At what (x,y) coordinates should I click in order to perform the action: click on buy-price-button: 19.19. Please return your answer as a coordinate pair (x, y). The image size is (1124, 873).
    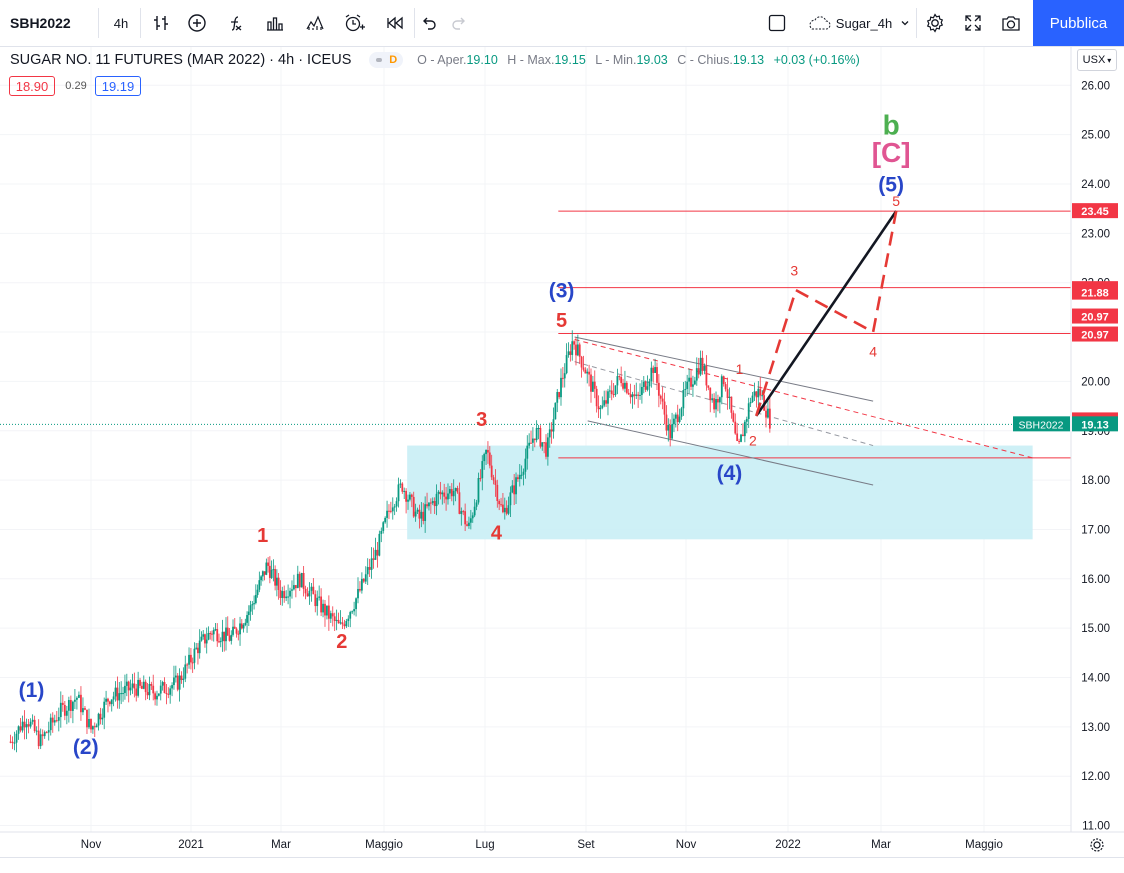
    Looking at the image, I should click on (118, 86).